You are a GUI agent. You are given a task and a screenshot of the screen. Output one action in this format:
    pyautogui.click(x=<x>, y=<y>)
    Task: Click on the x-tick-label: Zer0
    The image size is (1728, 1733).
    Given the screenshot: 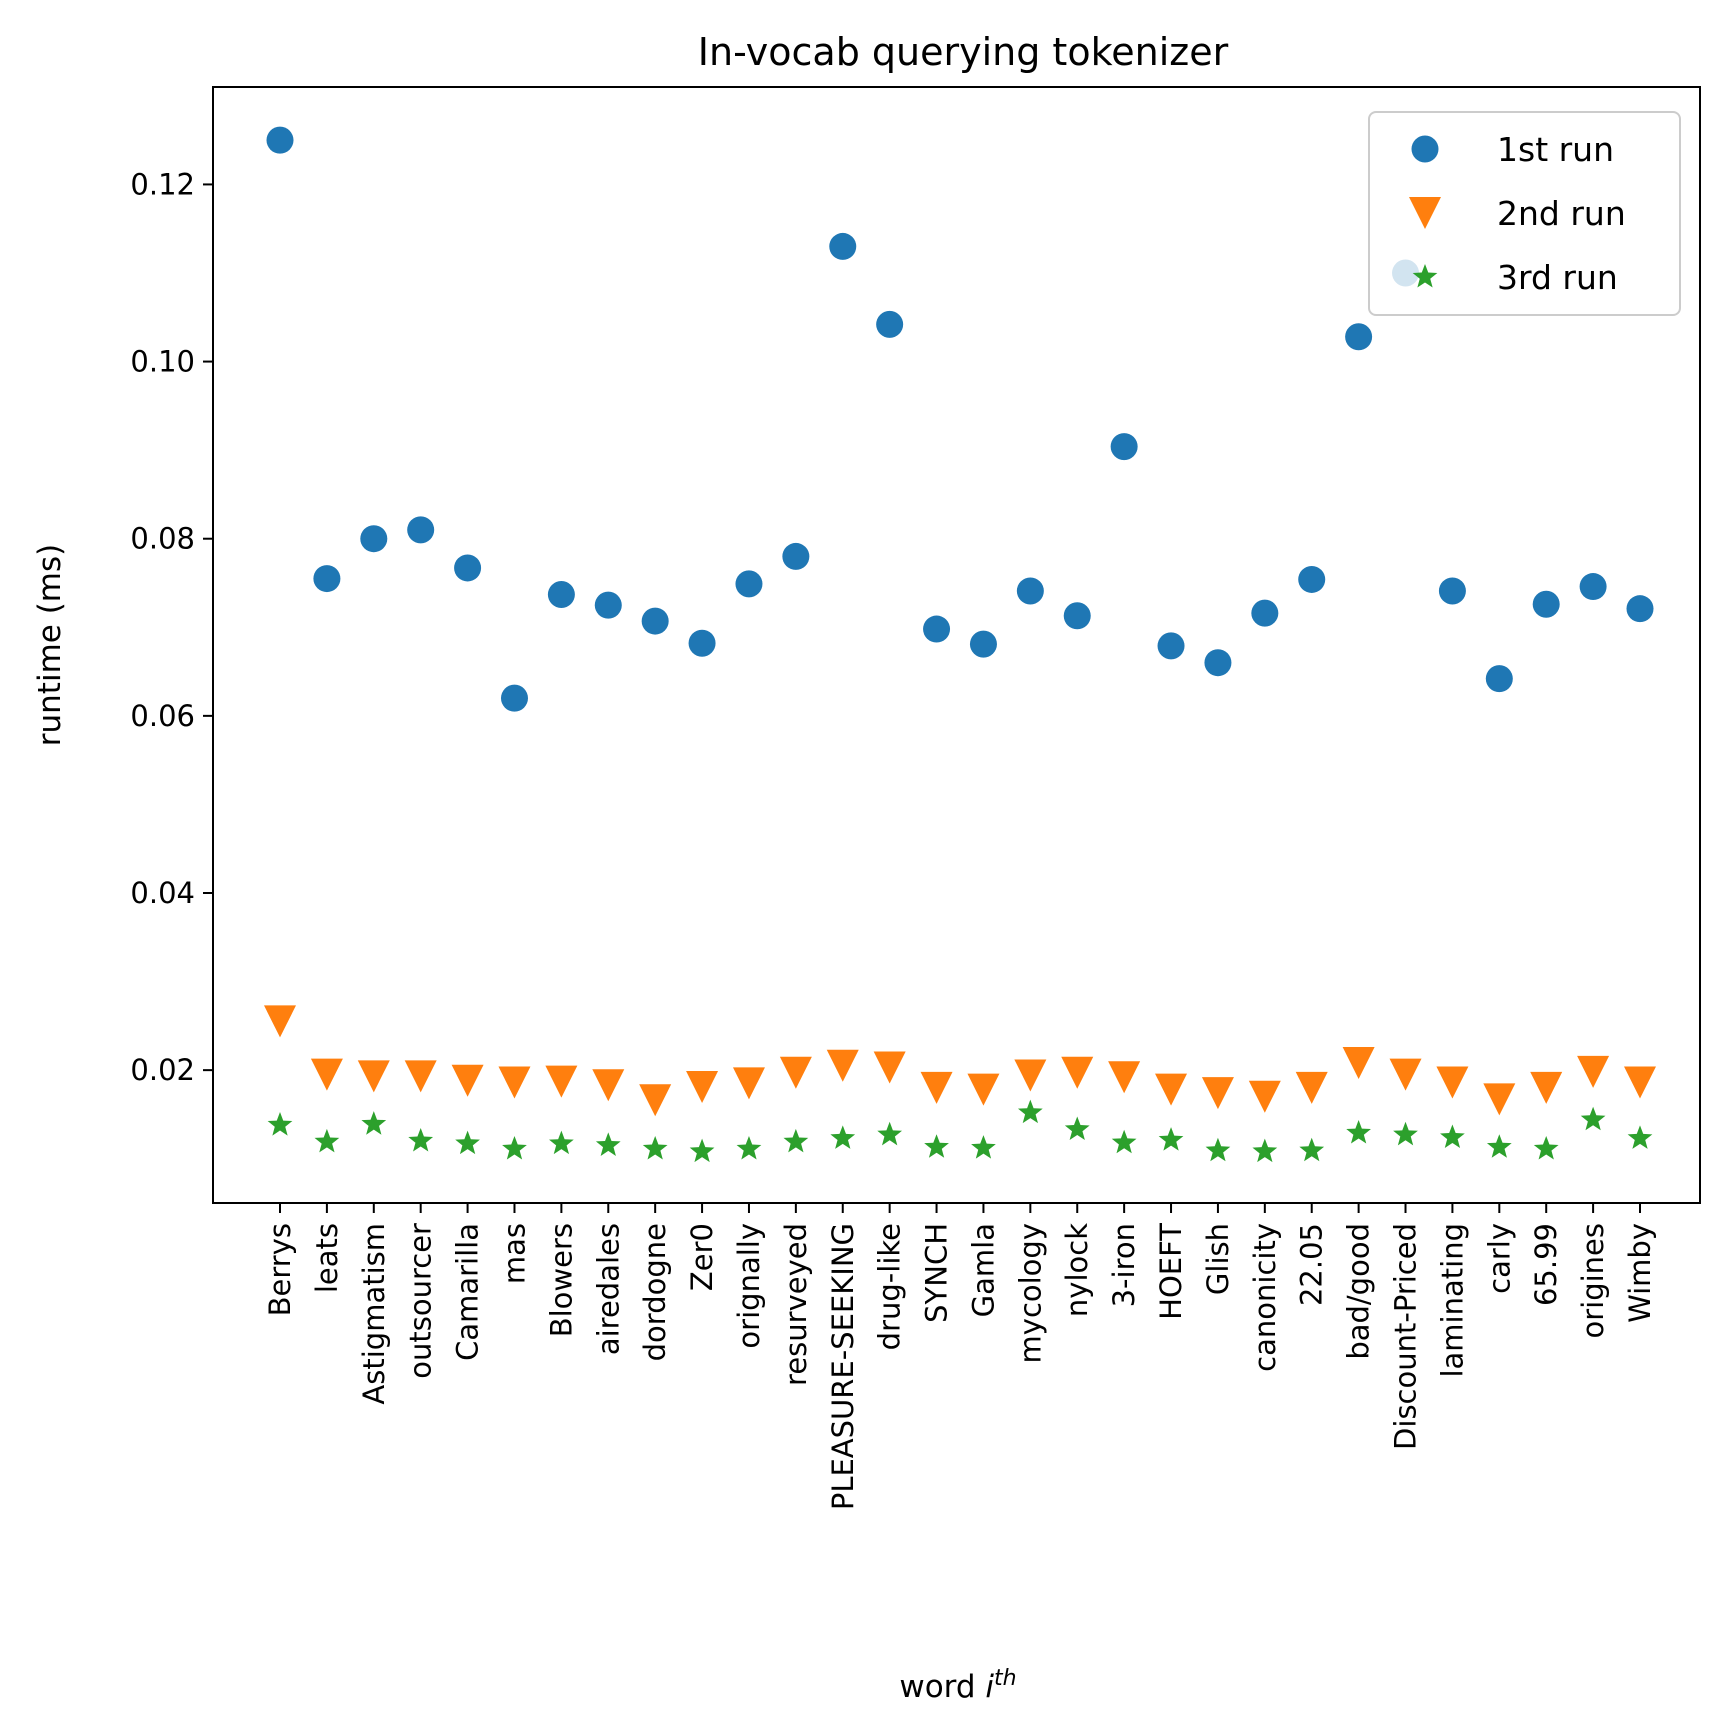 What is the action you would take?
    pyautogui.click(x=702, y=1257)
    